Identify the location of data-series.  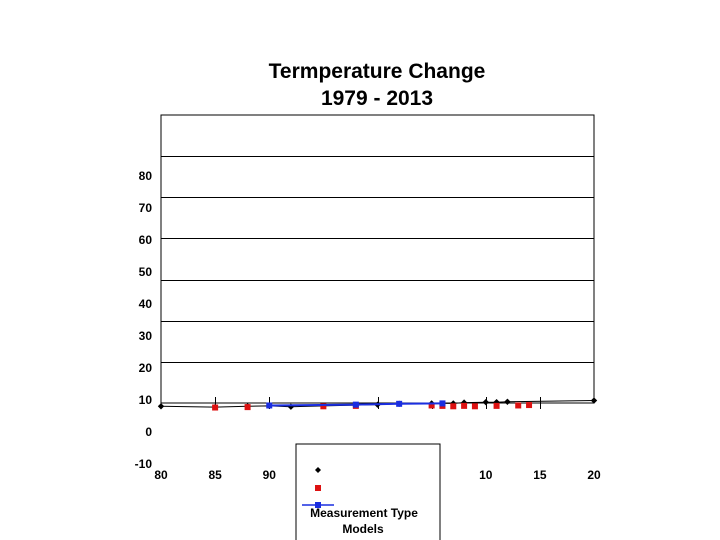
(377, 404).